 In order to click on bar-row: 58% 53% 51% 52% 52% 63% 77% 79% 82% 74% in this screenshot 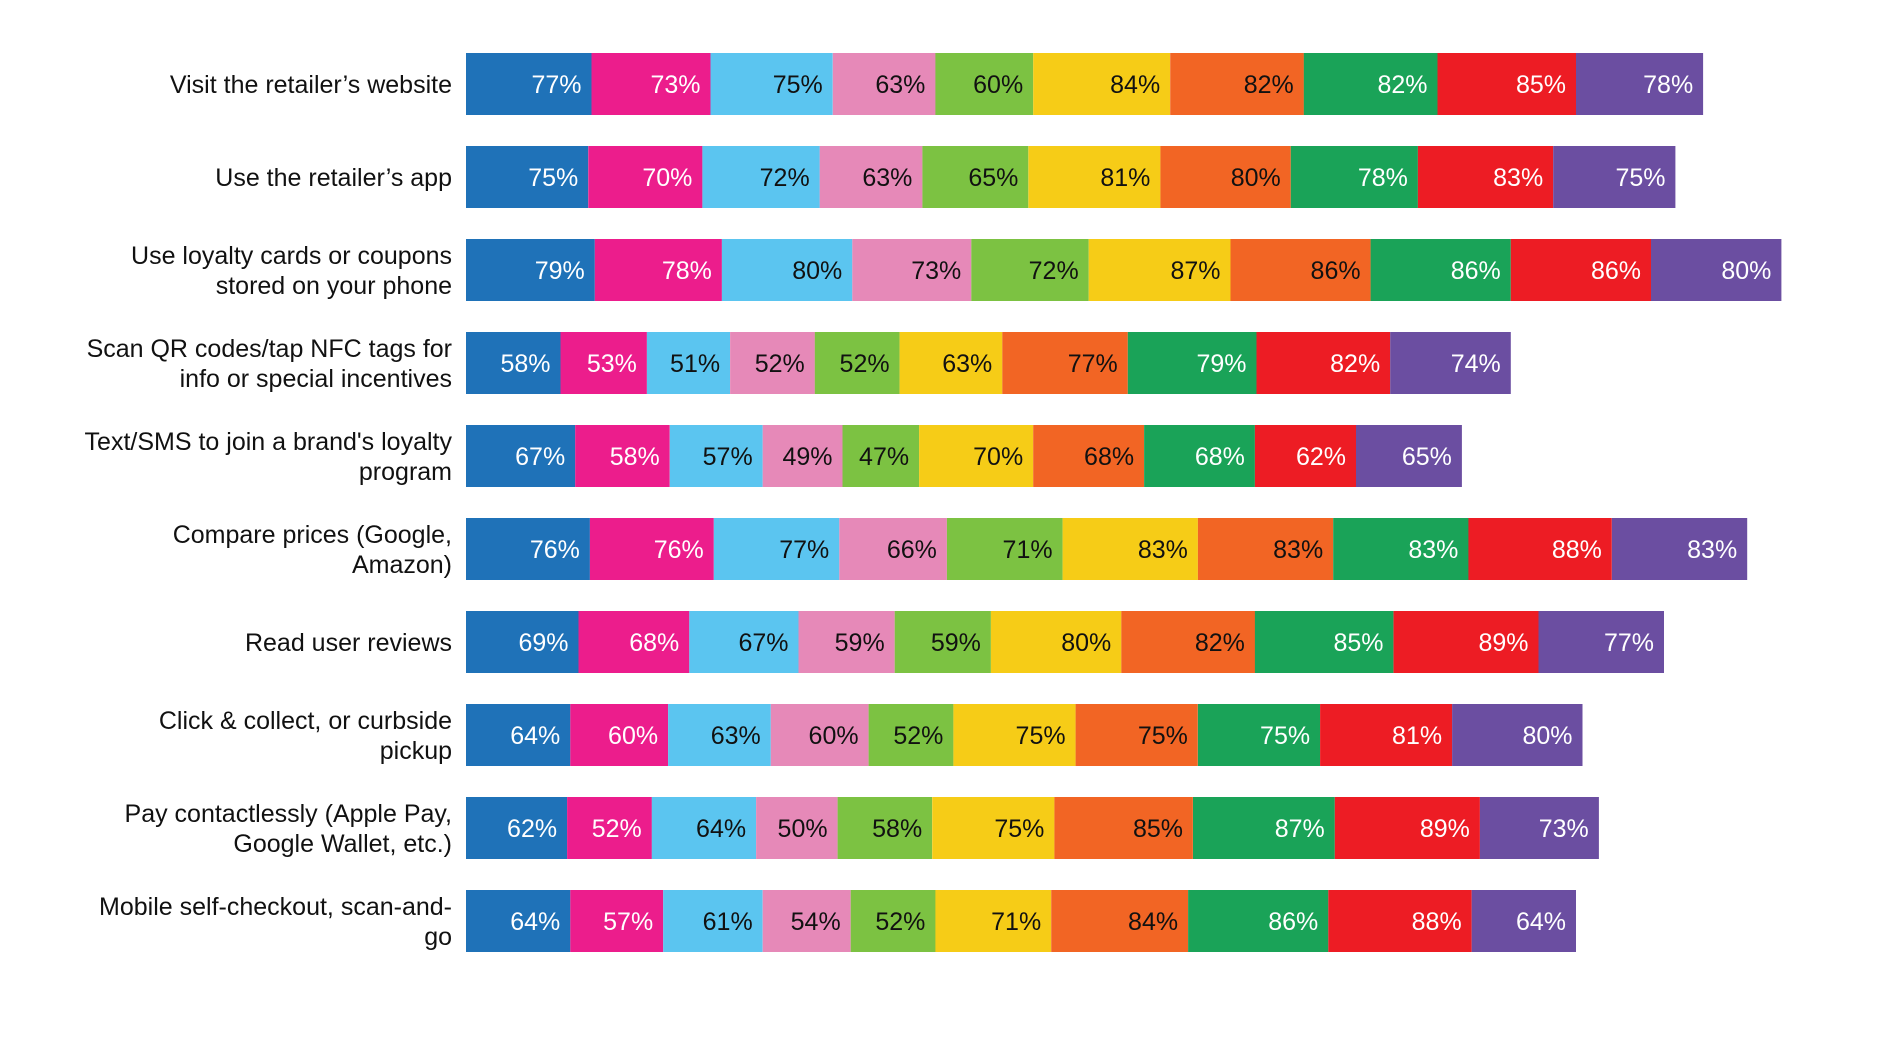, I will do `click(988, 363)`.